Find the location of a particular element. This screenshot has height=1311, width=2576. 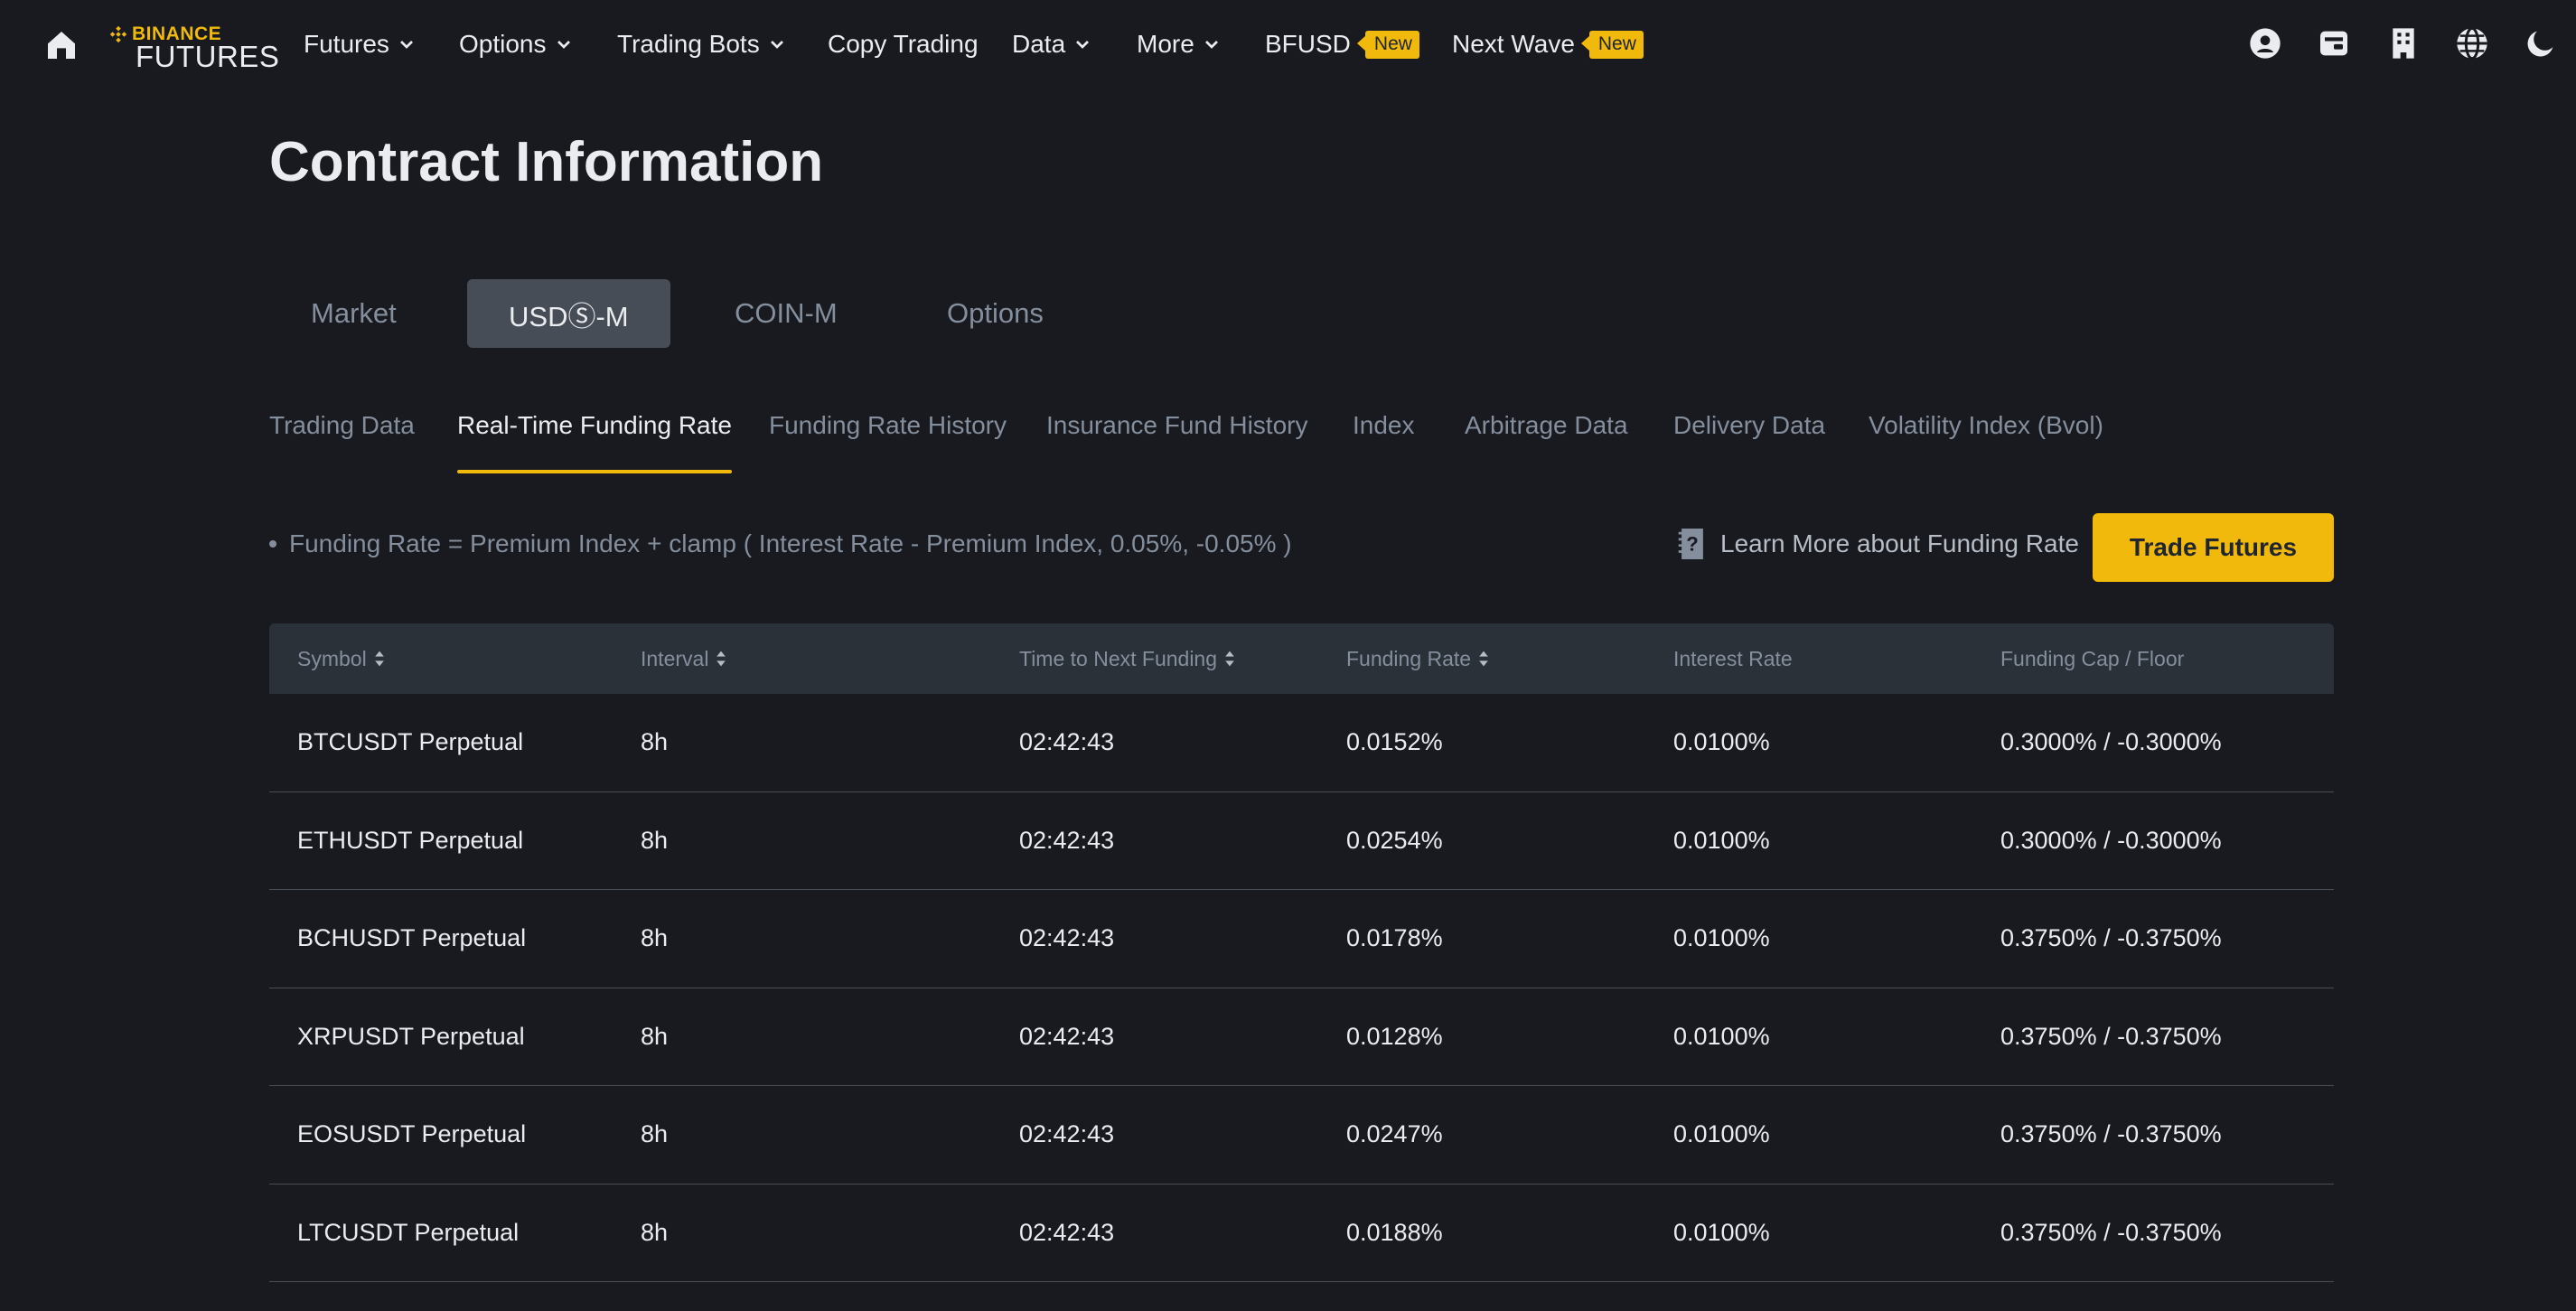

nav-futures: Futures is located at coordinates (359, 44).